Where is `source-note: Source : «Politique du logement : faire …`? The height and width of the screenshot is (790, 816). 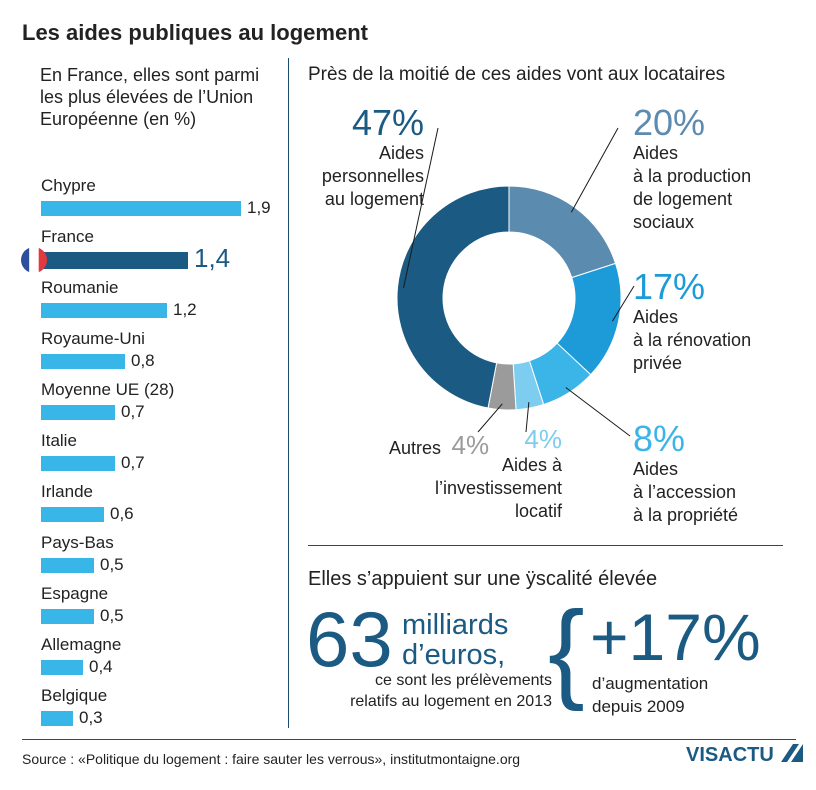
source-note: Source : «Politique du logement : faire … is located at coordinates (271, 759).